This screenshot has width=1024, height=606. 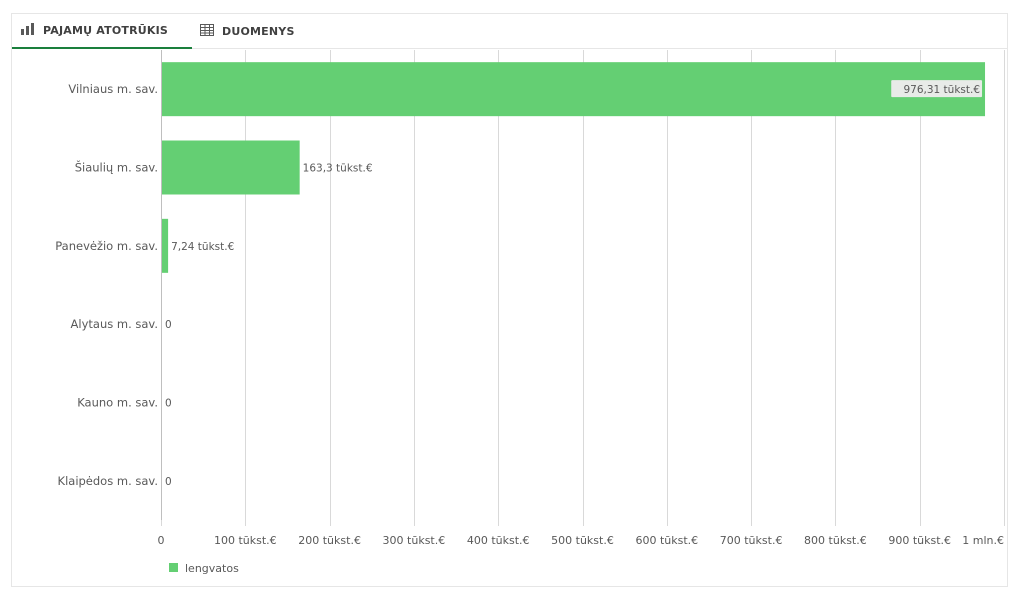 What do you see at coordinates (835, 540) in the screenshot?
I see `x-tick-label: 800 tūkst.€` at bounding box center [835, 540].